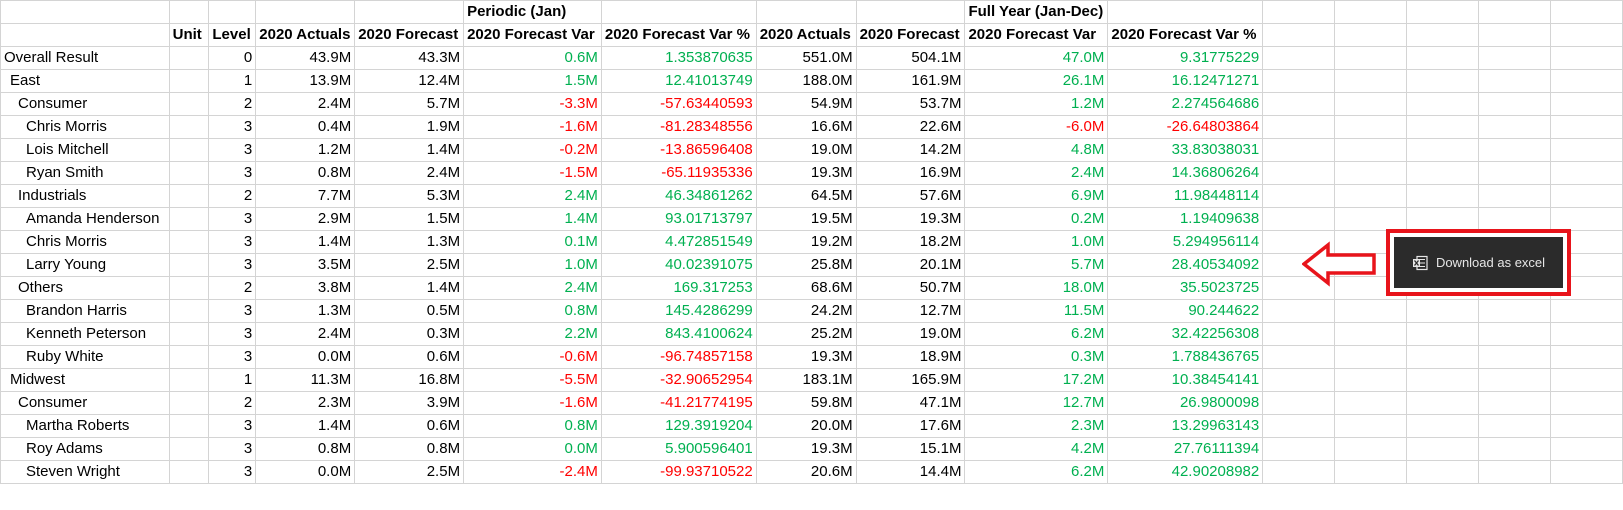  Describe the element at coordinates (1185, 334) in the screenshot. I see `fullyear-var-pct-cell: 32.42256308` at that location.